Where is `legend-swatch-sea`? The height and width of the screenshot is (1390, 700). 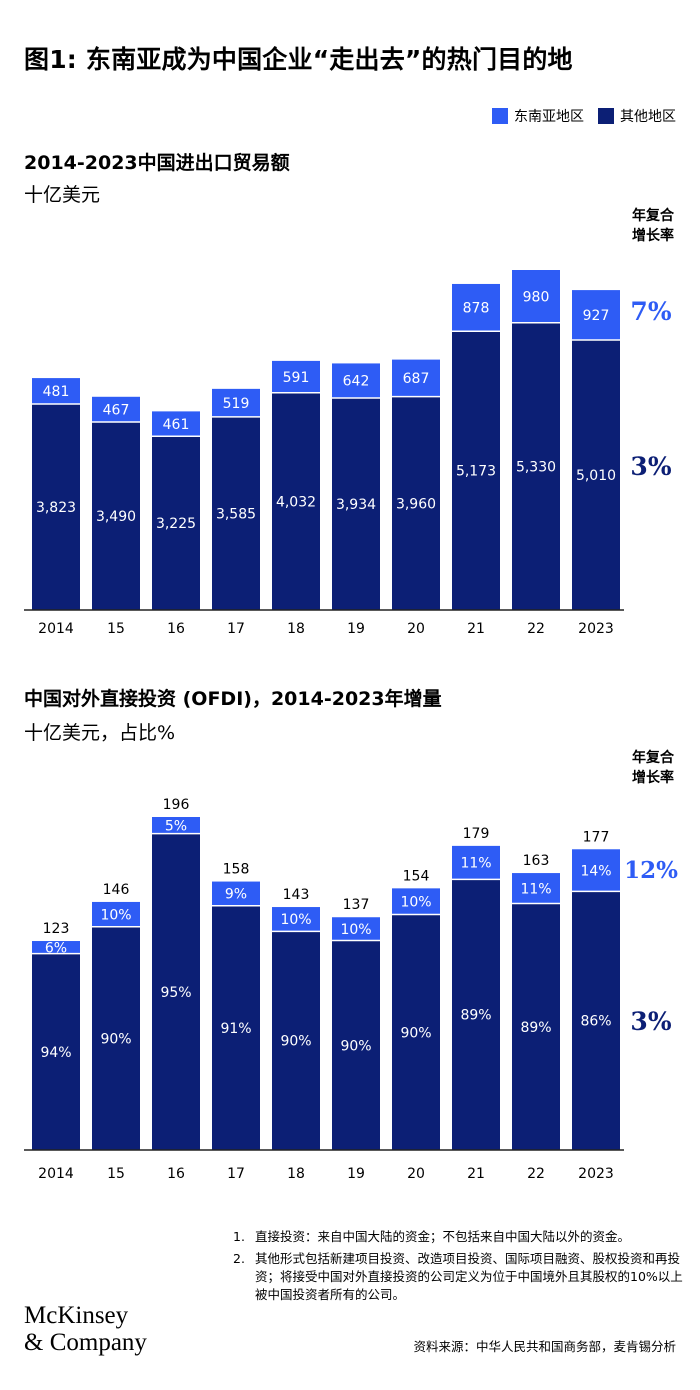
legend-swatch-sea is located at coordinates (500, 116).